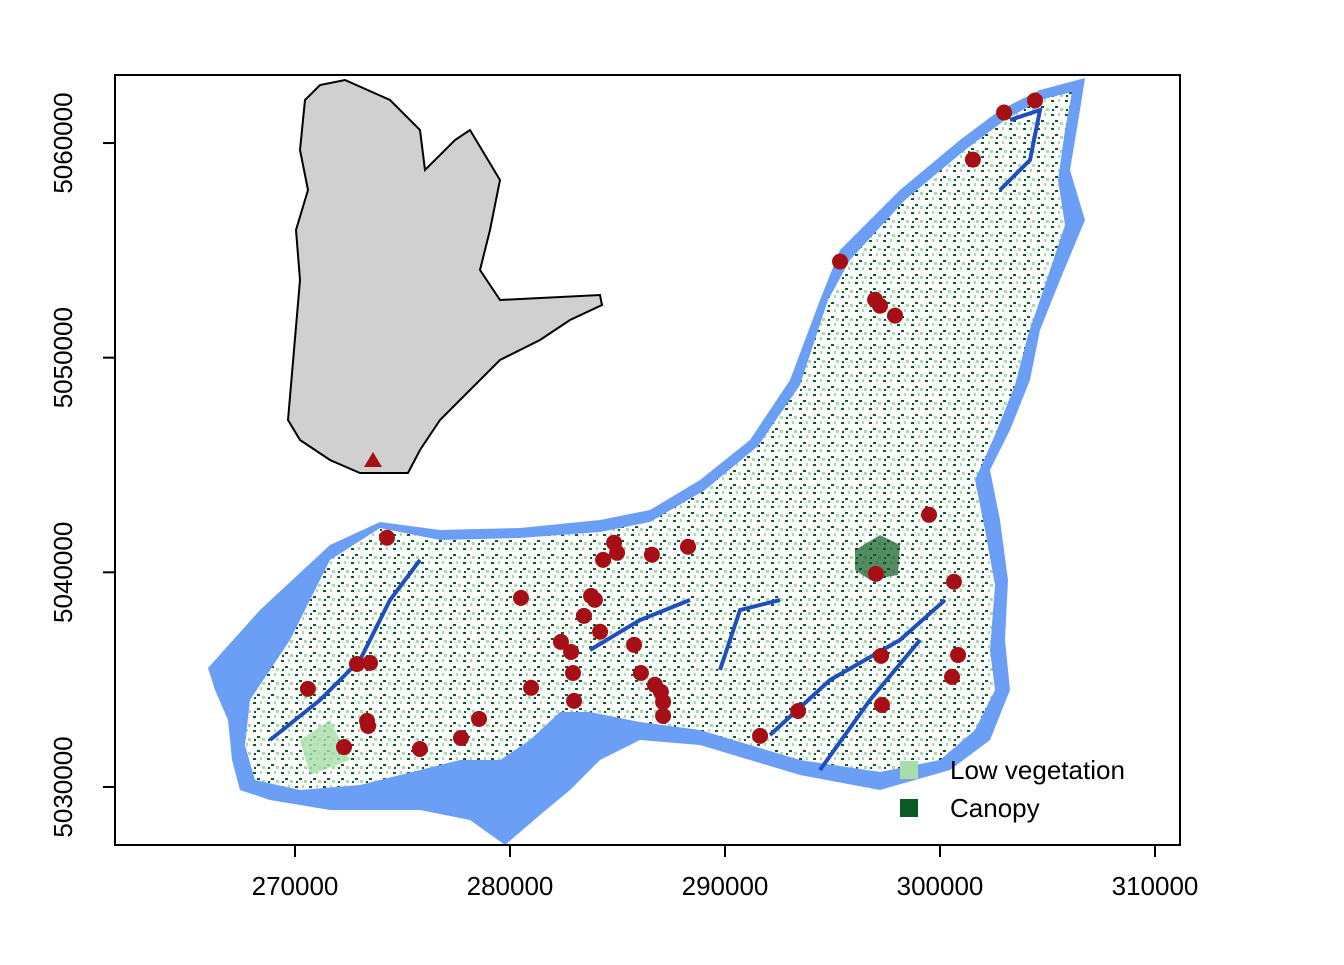 The height and width of the screenshot is (965, 1344). What do you see at coordinates (63, 572) in the screenshot?
I see `y-tick-label: 5040000` at bounding box center [63, 572].